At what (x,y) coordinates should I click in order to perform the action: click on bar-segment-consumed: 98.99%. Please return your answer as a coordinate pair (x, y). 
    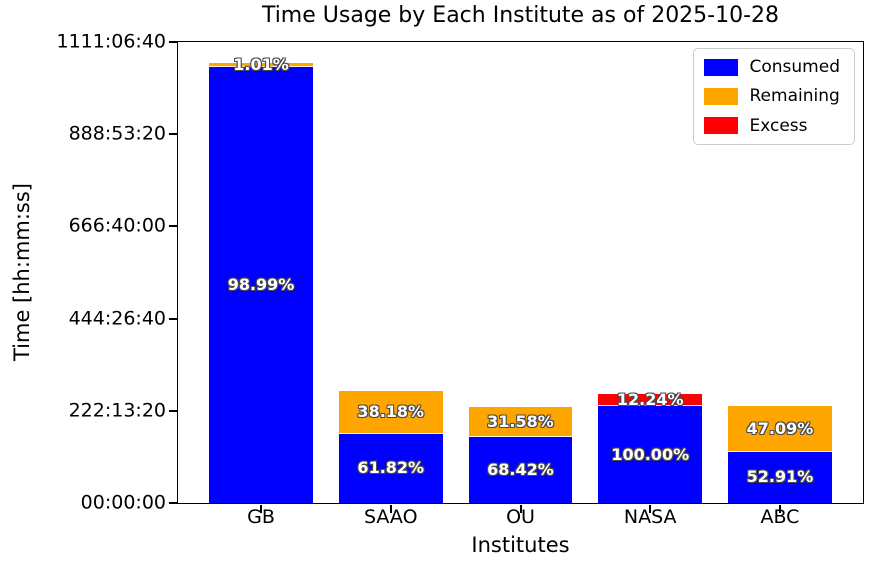
    Looking at the image, I should click on (261, 285).